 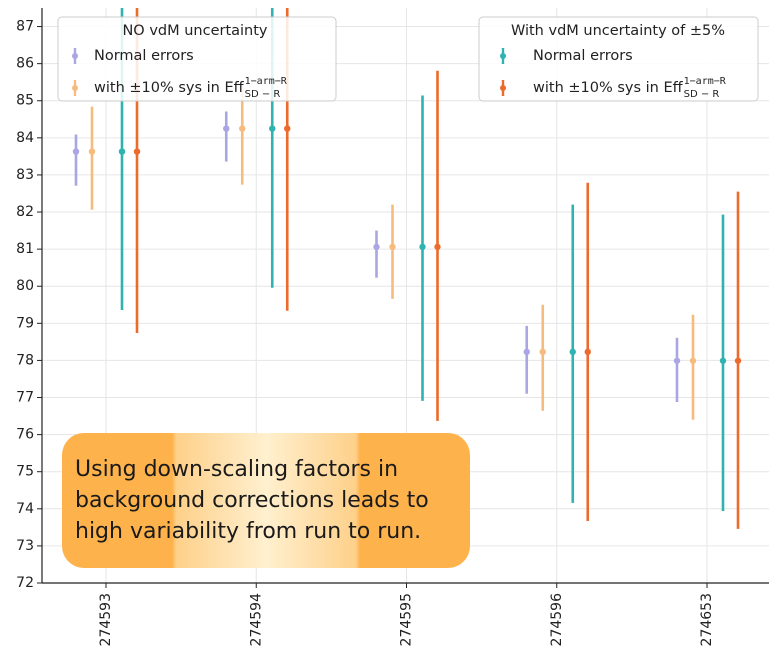 What do you see at coordinates (194, 31) in the screenshot?
I see `legend-title: NO vdM uncertainty` at bounding box center [194, 31].